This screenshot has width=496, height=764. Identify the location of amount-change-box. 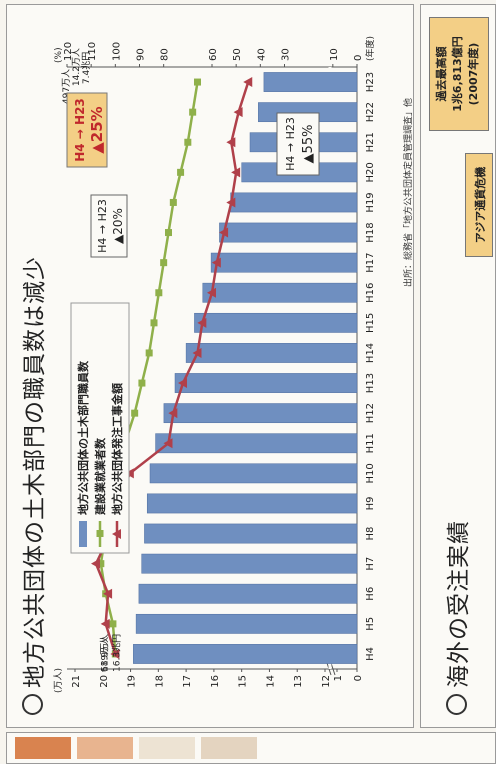
(298, 144).